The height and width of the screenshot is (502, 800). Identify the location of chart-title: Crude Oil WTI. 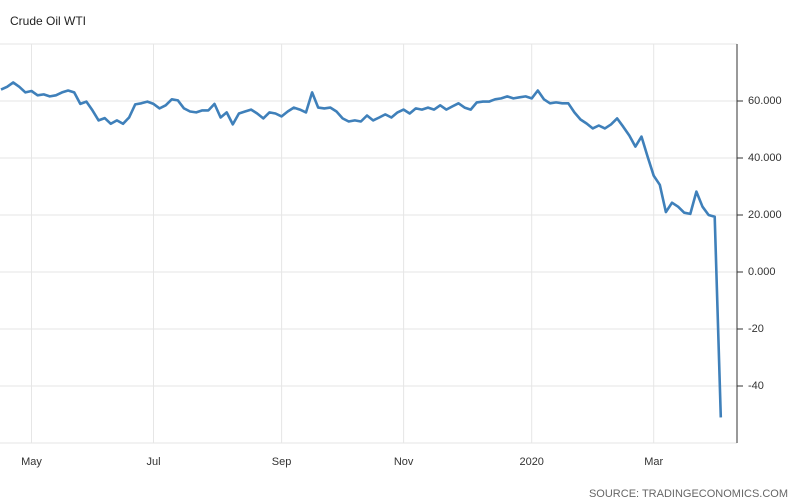
(48, 21).